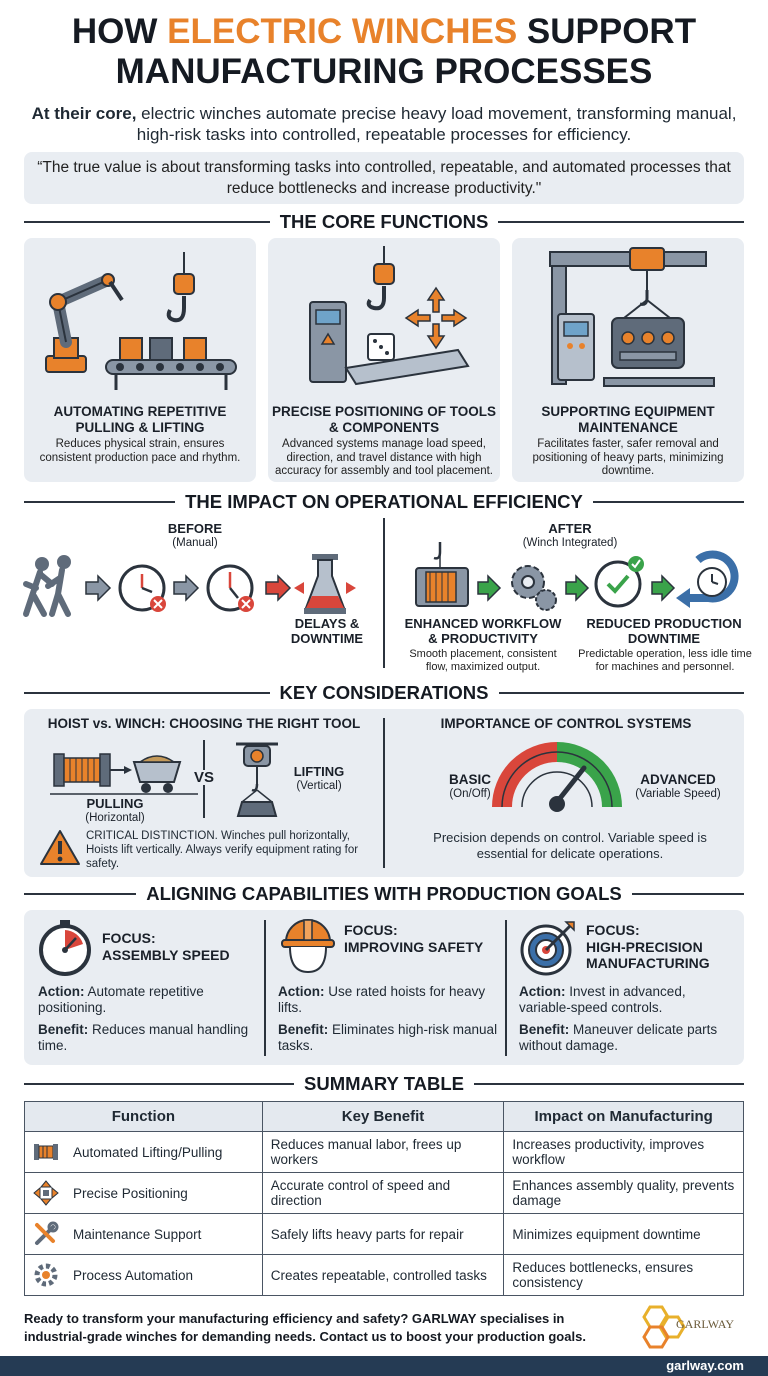 Image resolution: width=768 pixels, height=1376 pixels. What do you see at coordinates (189, 585) in the screenshot?
I see `before-flow-icon` at bounding box center [189, 585].